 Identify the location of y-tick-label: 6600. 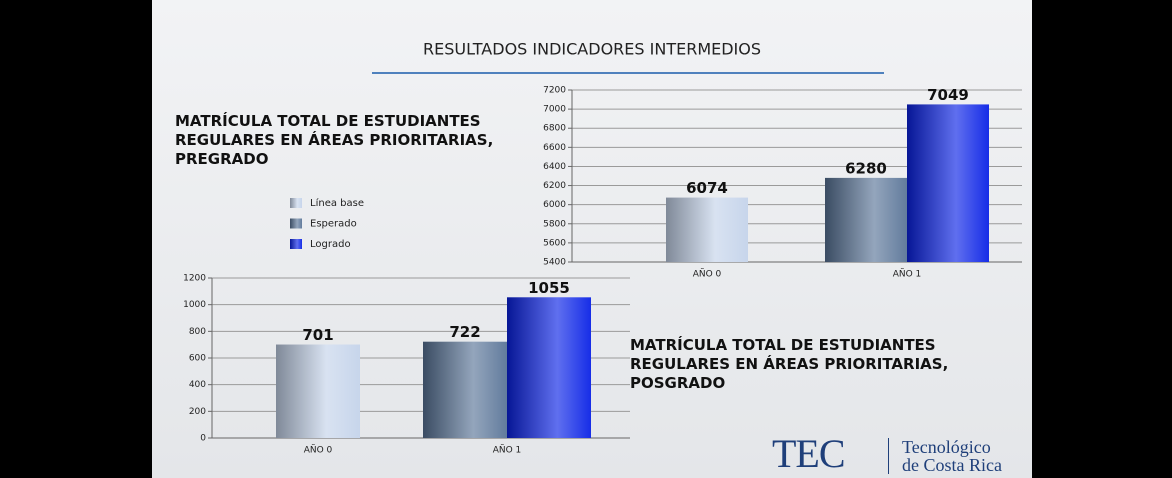
(554, 148).